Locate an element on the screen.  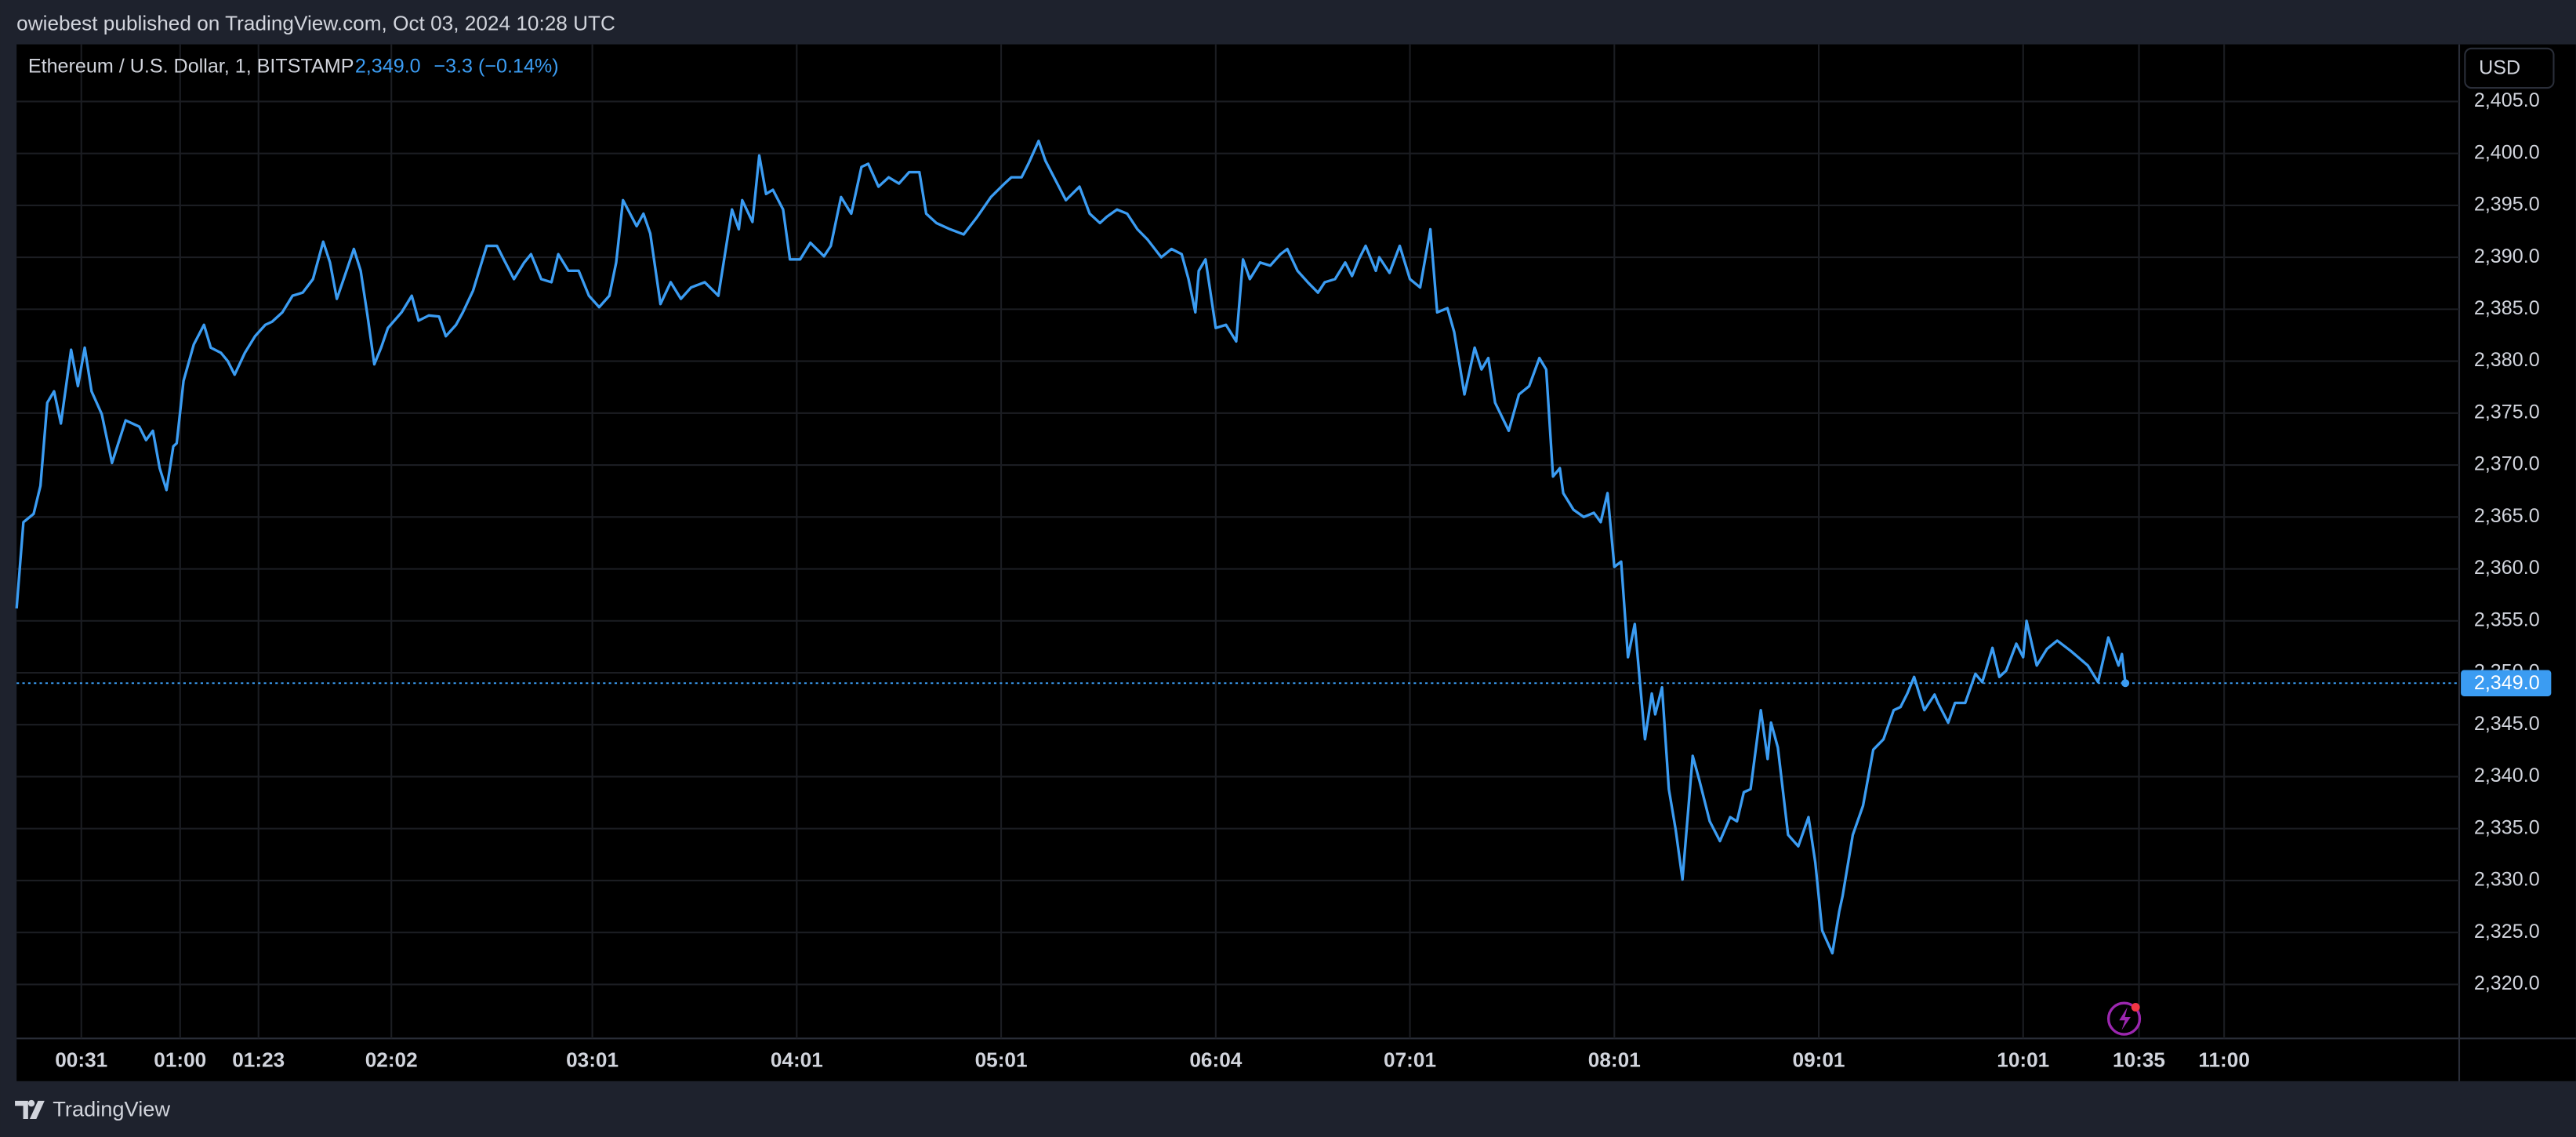
last-price-tag is located at coordinates (2506, 683).